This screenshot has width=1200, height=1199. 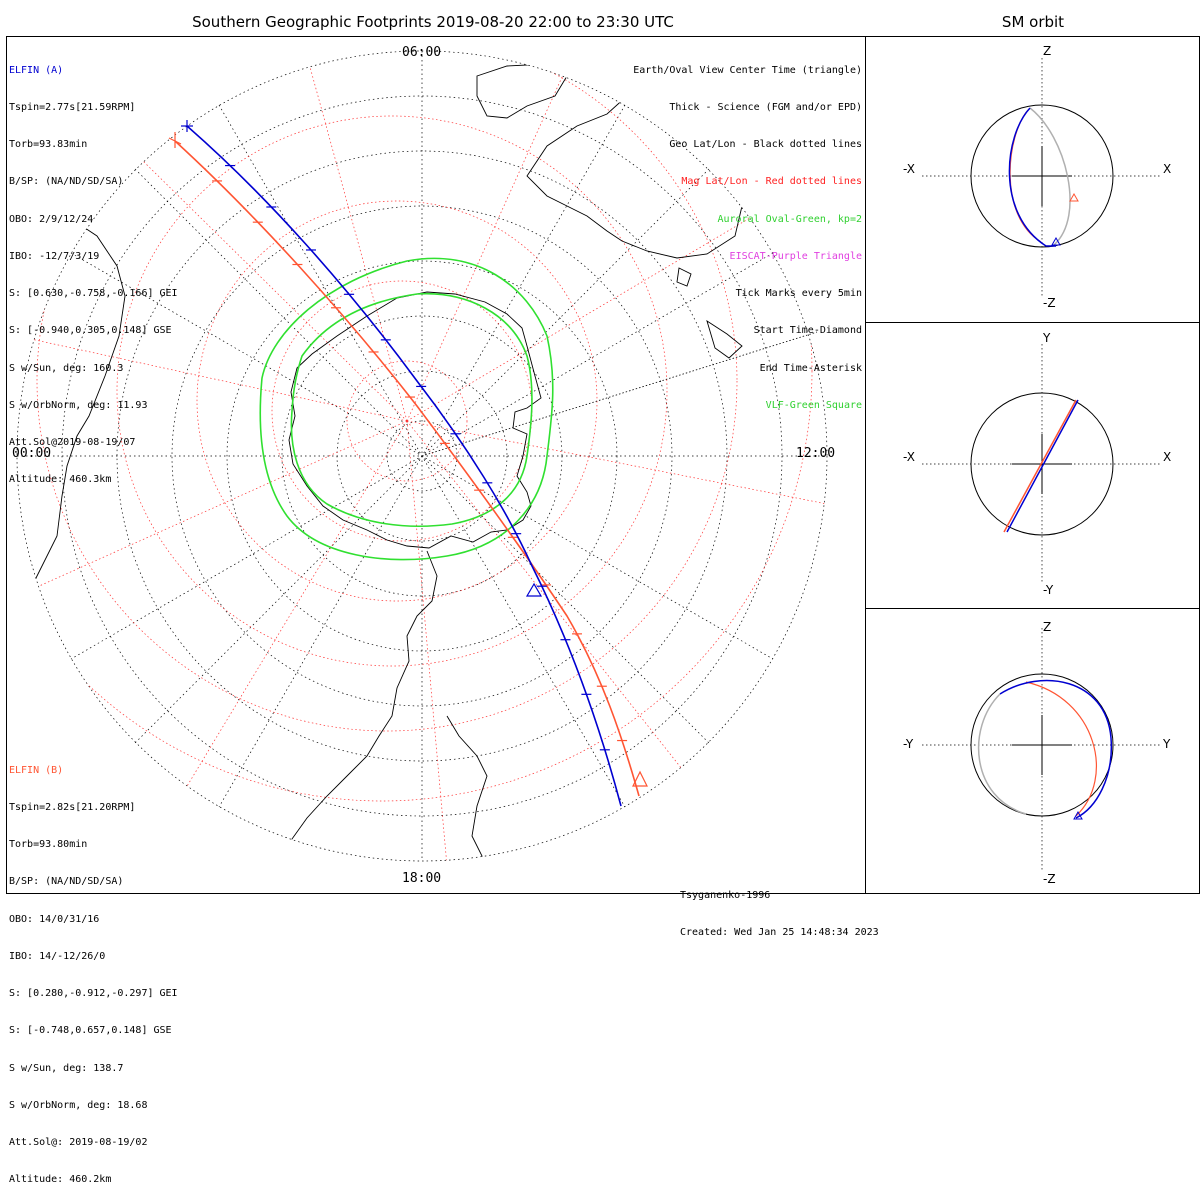 I want to click on panel2-bottom-label: -Y, so click(x=1048, y=590).